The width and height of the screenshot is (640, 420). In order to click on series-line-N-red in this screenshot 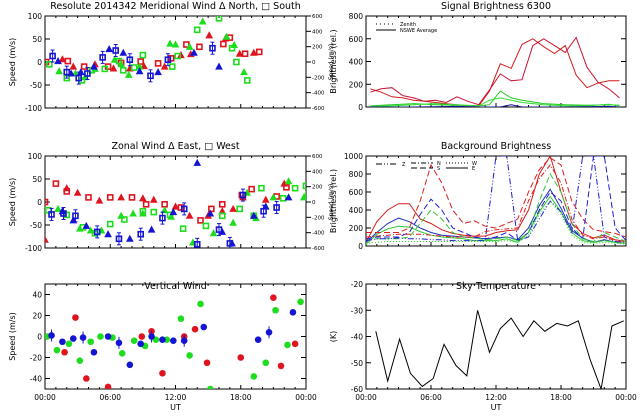, I will do `click(496, 203)`.